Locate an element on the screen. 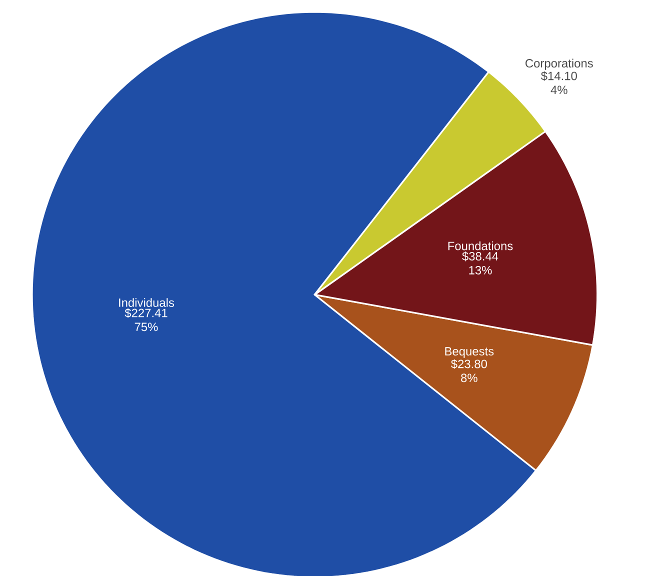 This screenshot has height=576, width=664. slice-label: Individuals is located at coordinates (146, 302).